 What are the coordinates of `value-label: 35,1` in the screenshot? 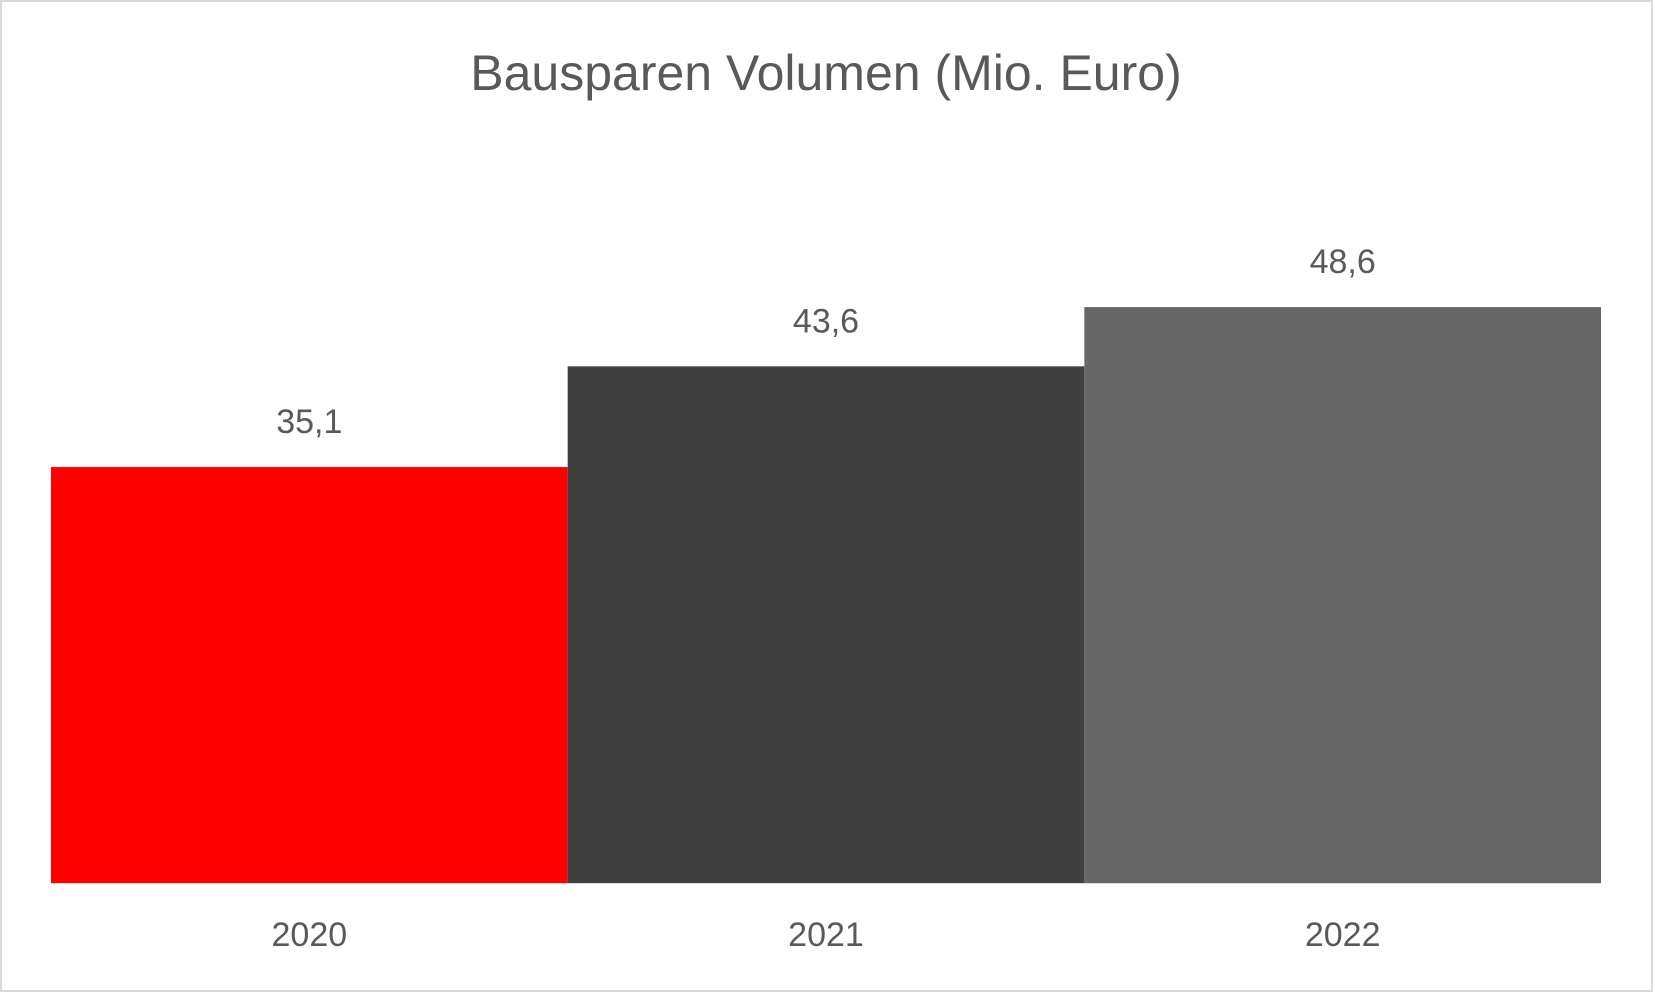 It's located at (309, 422).